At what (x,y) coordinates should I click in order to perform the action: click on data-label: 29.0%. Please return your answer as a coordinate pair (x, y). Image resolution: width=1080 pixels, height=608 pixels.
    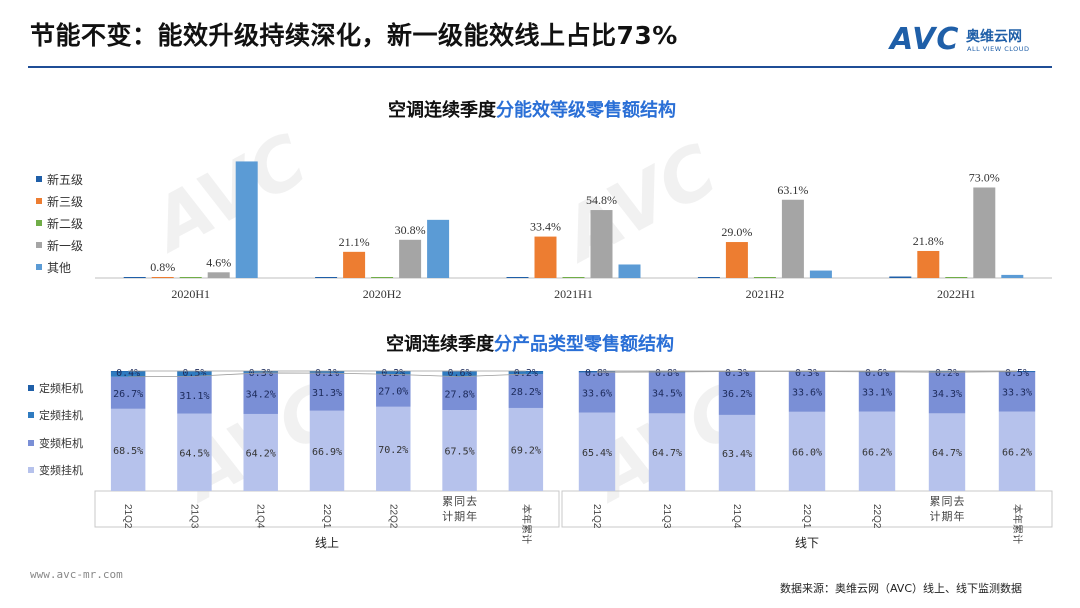
    Looking at the image, I should click on (736, 232).